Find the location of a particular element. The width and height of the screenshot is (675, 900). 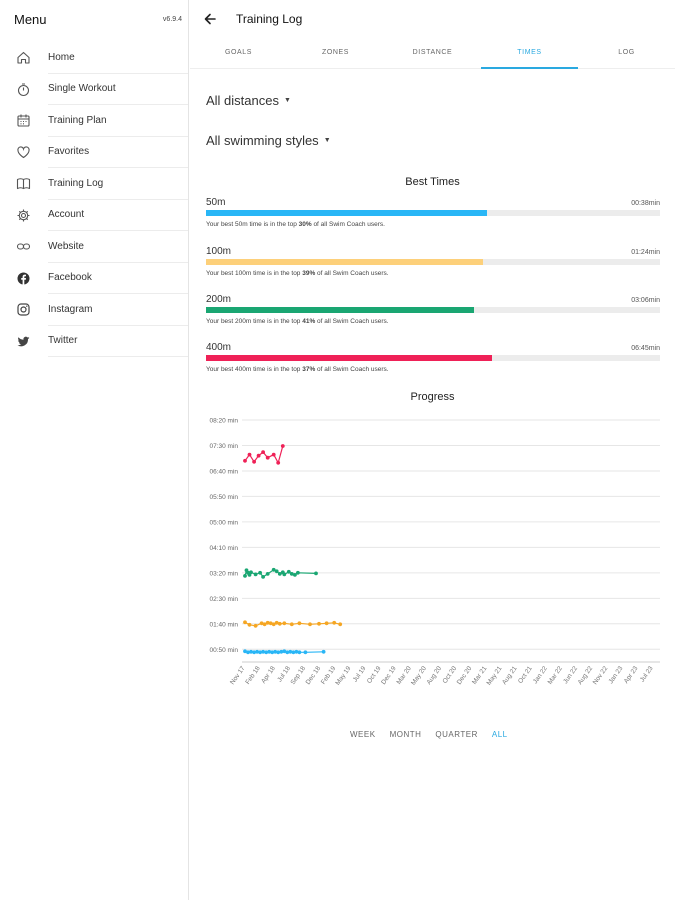

sidebar-item-label: Home is located at coordinates (118, 58).